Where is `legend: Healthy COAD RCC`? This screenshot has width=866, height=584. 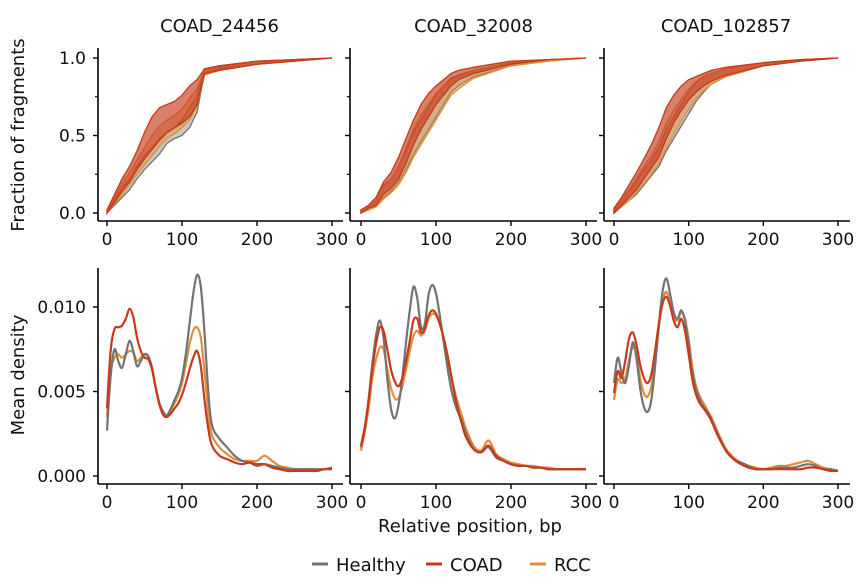
legend: Healthy COAD RCC is located at coordinates (451, 565).